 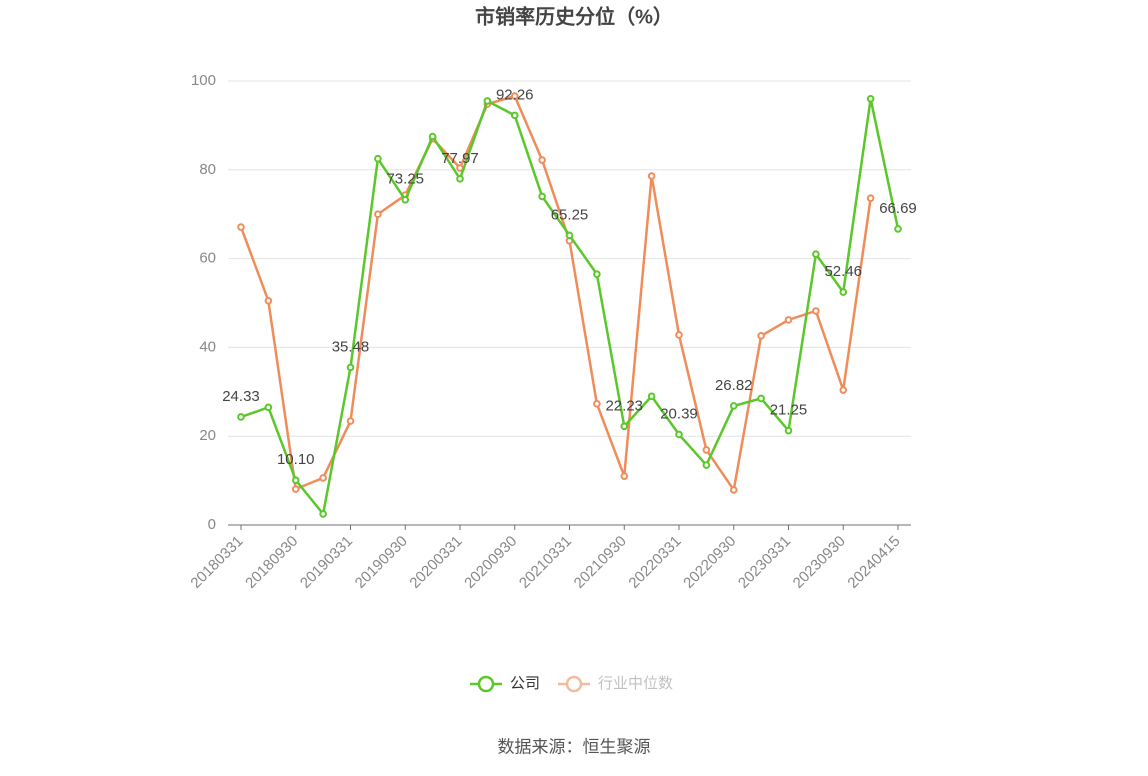 I want to click on data-label: 22.23, so click(x=624, y=405).